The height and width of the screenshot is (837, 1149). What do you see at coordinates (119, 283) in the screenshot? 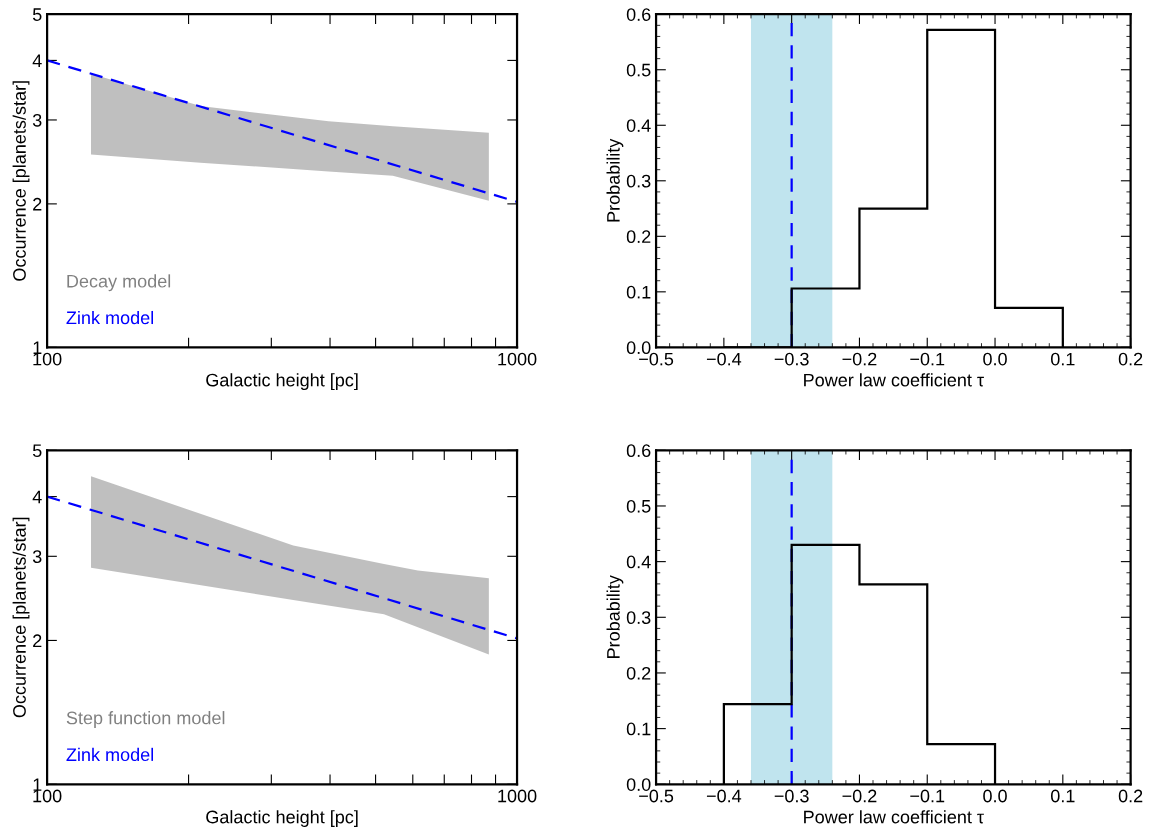
I see `legend-label: Decay model` at bounding box center [119, 283].